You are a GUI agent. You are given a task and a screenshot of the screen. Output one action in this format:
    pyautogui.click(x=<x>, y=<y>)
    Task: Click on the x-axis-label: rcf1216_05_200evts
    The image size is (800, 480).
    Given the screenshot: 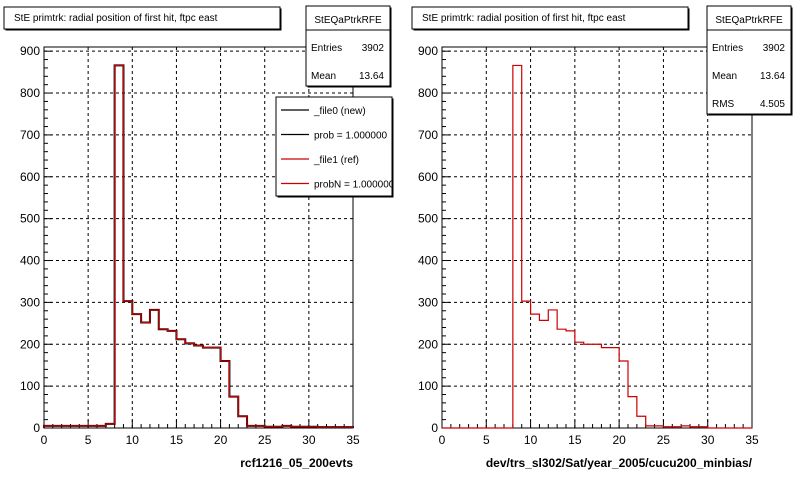 What is the action you would take?
    pyautogui.click(x=296, y=463)
    